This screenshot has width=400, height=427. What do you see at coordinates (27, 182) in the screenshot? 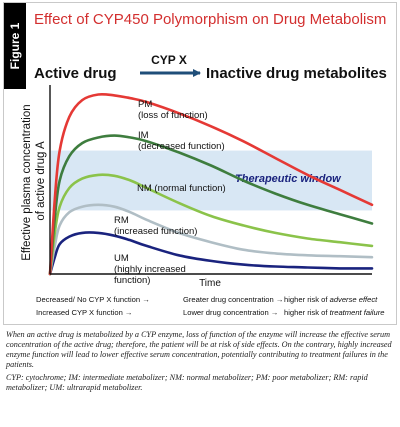
I see `y-axis-label-line-1: Effective plasma concentration` at bounding box center [27, 182].